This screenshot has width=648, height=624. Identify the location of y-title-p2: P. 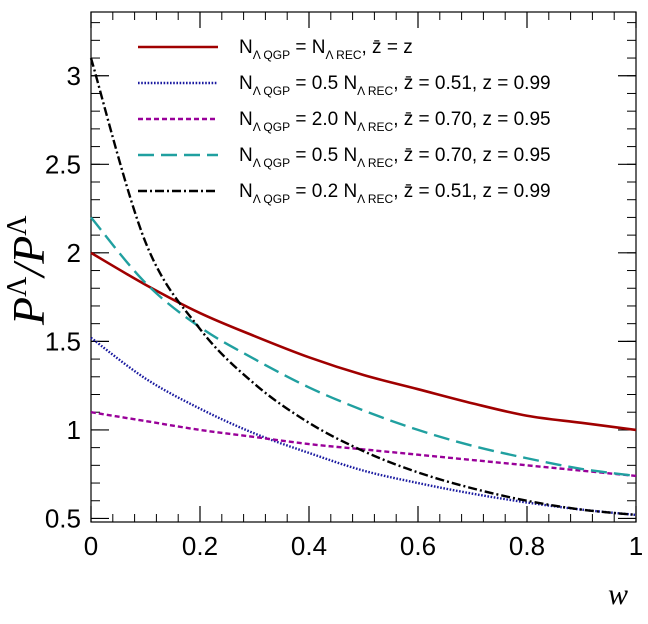
(28, 250).